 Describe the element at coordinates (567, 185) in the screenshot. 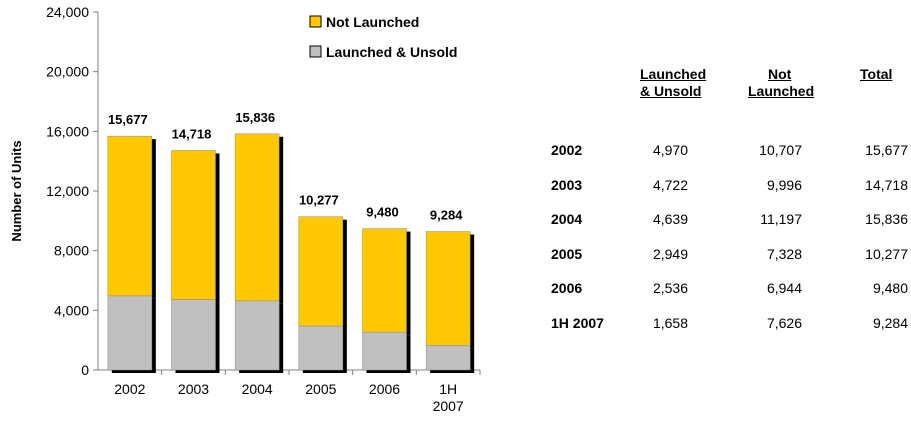

I see `row-label: 2003` at that location.